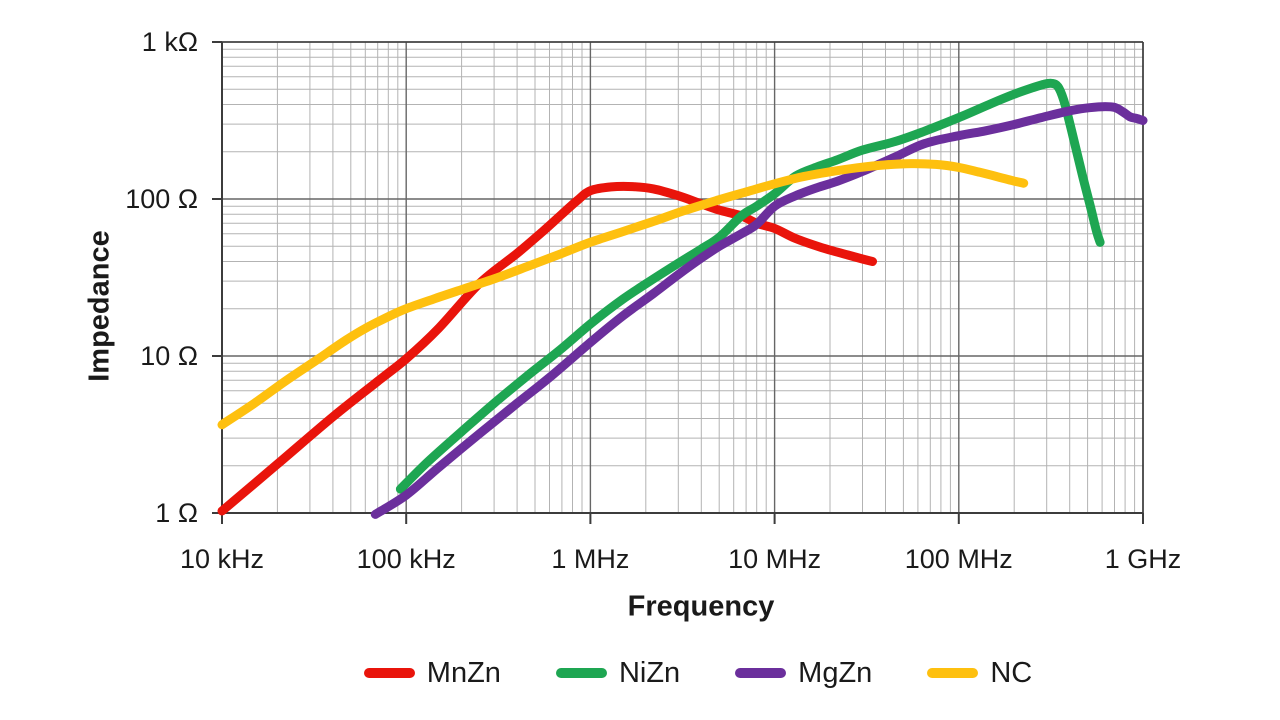  I want to click on x-tick-label: 1 GHz, so click(1143, 559).